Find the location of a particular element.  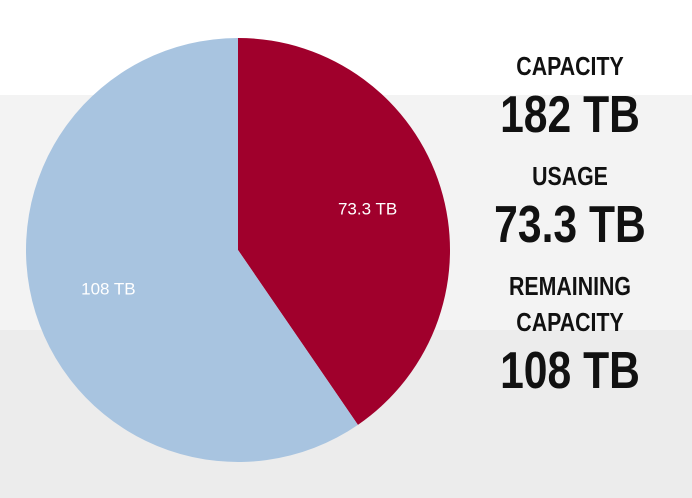

slice-label: 108 TB is located at coordinates (108, 289).